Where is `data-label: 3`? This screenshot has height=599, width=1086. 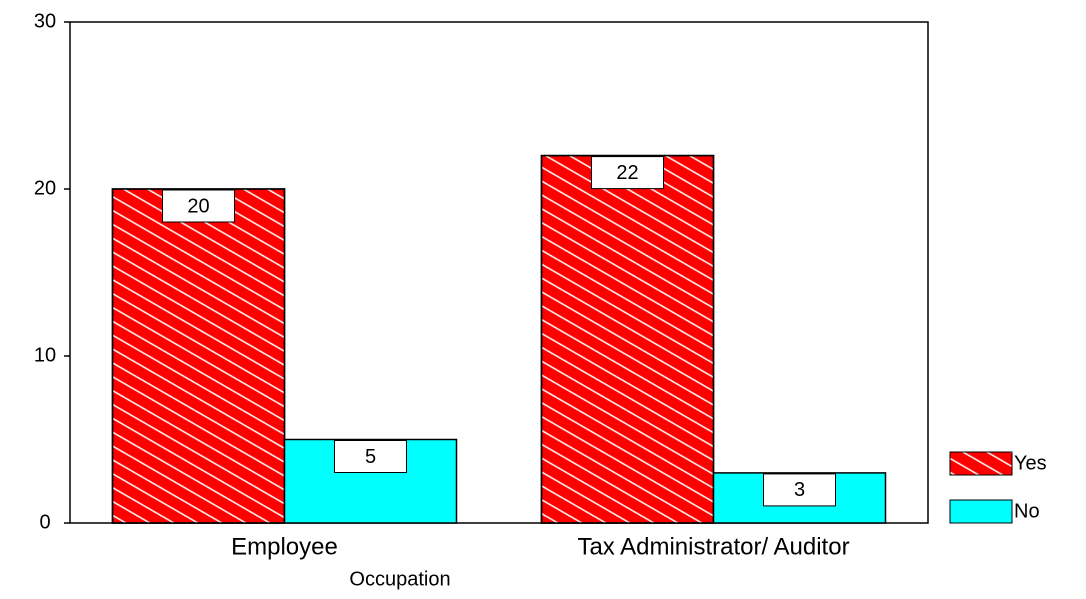
data-label: 3 is located at coordinates (799, 490).